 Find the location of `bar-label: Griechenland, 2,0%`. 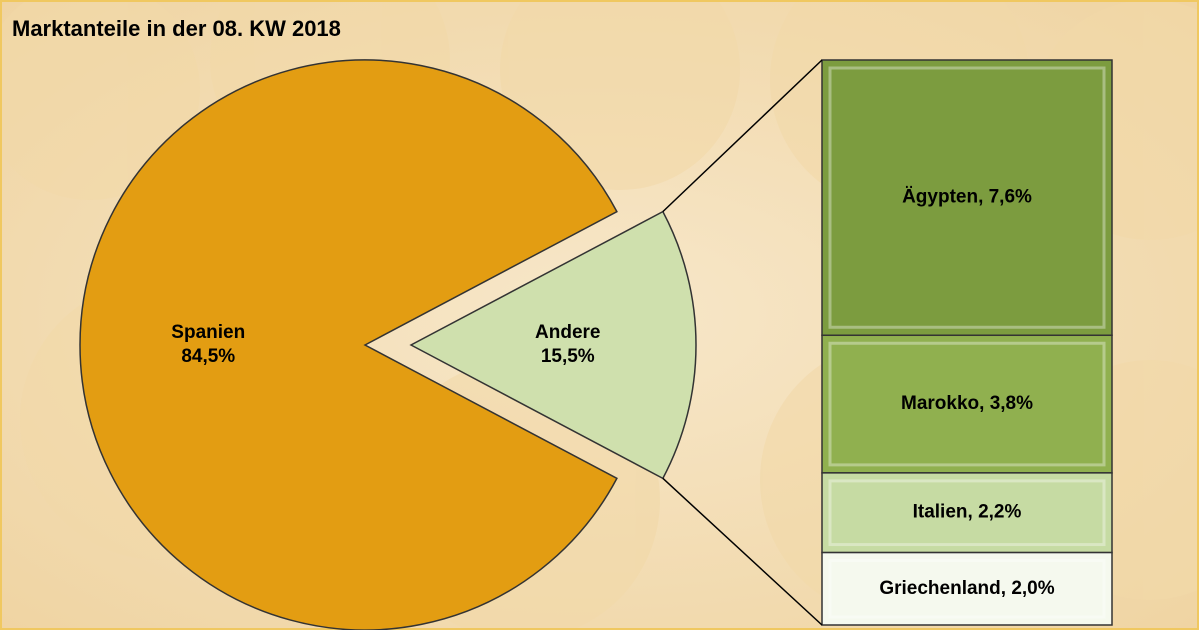

bar-label: Griechenland, 2,0% is located at coordinates (966, 588).